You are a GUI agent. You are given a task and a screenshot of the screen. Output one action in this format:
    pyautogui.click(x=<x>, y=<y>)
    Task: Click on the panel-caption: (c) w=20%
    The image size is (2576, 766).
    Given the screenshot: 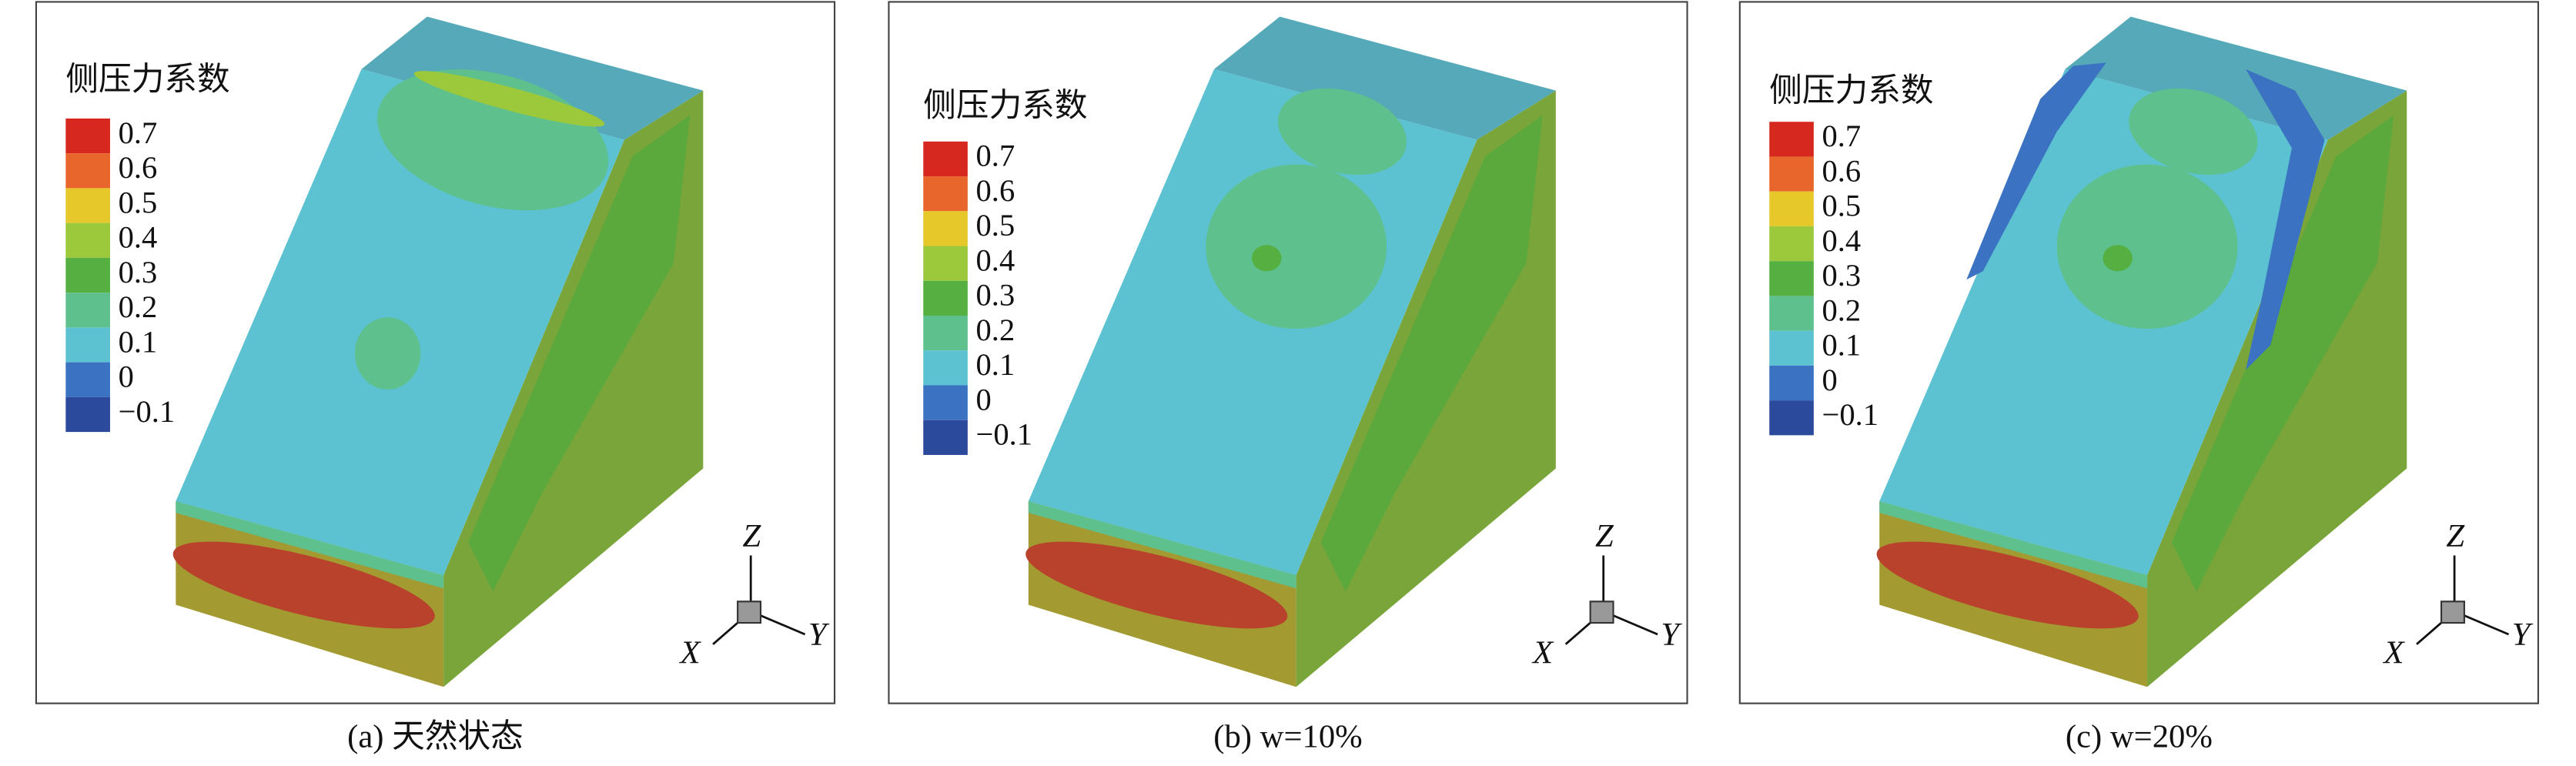 What is the action you would take?
    pyautogui.click(x=2140, y=736)
    